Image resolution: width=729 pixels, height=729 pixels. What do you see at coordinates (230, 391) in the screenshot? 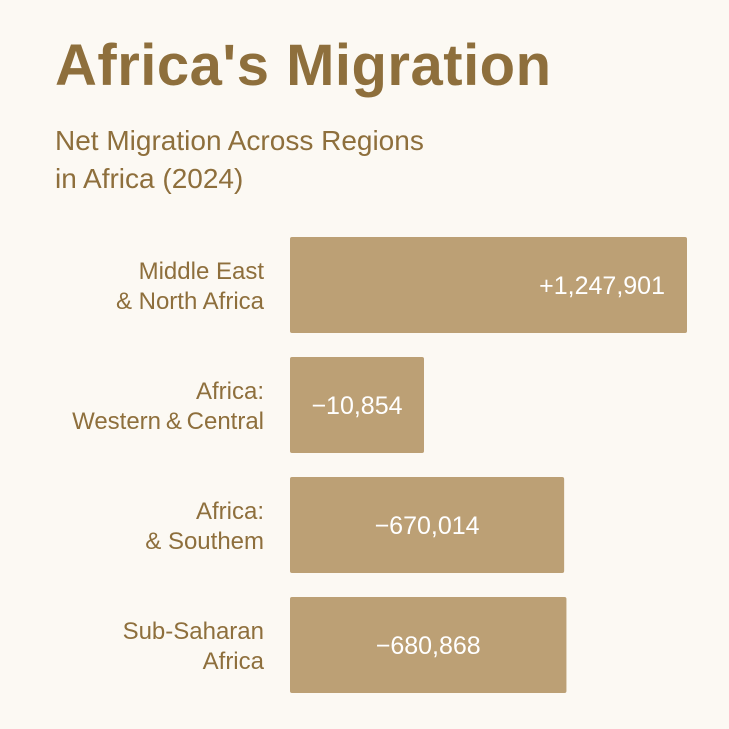
I see `category-label-2-line-1: Africa:` at bounding box center [230, 391].